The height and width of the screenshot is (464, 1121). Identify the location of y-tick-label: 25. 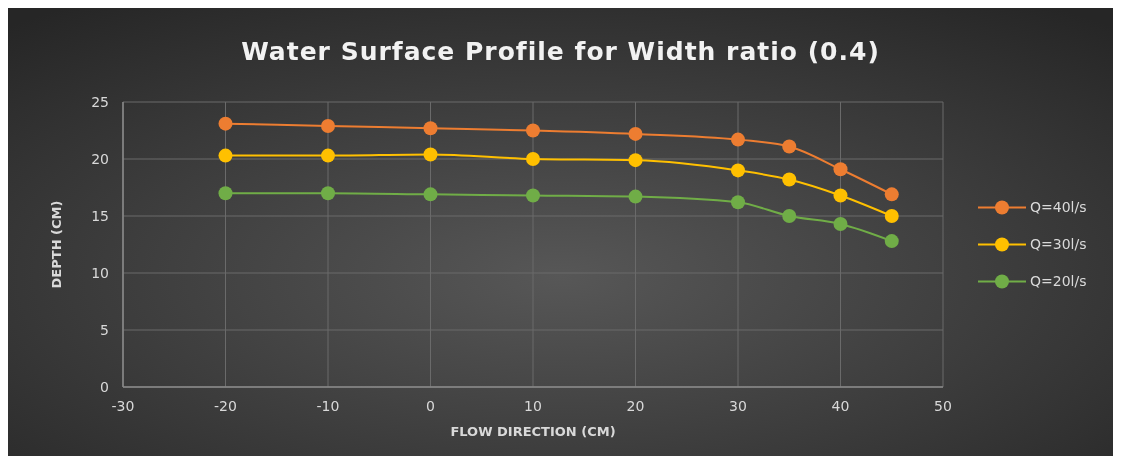
(100, 101).